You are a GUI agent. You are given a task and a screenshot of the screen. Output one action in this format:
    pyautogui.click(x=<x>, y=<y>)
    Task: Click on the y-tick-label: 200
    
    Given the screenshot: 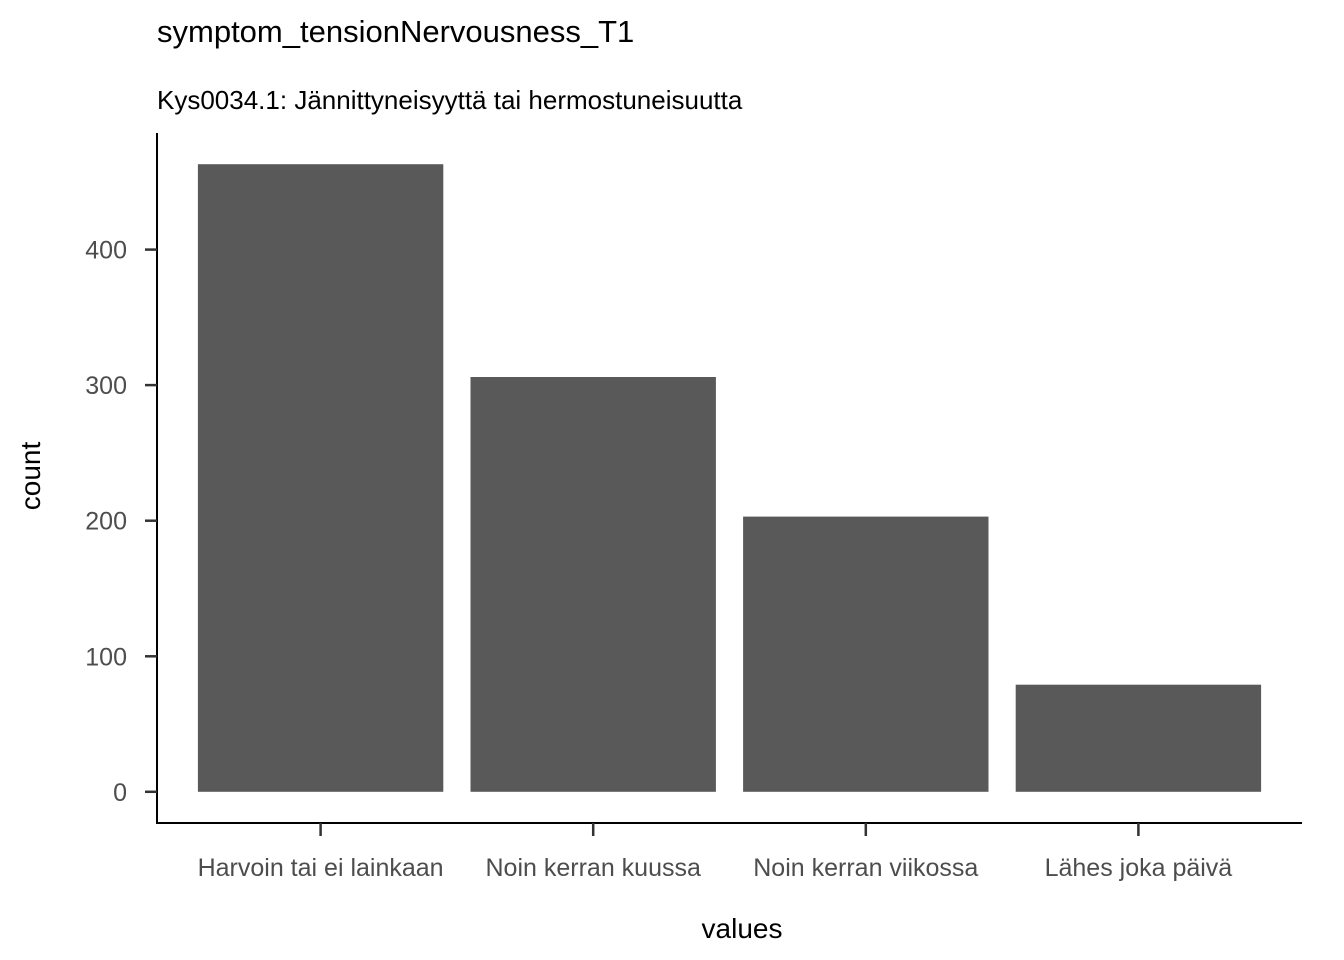 What is the action you would take?
    pyautogui.click(x=106, y=522)
    